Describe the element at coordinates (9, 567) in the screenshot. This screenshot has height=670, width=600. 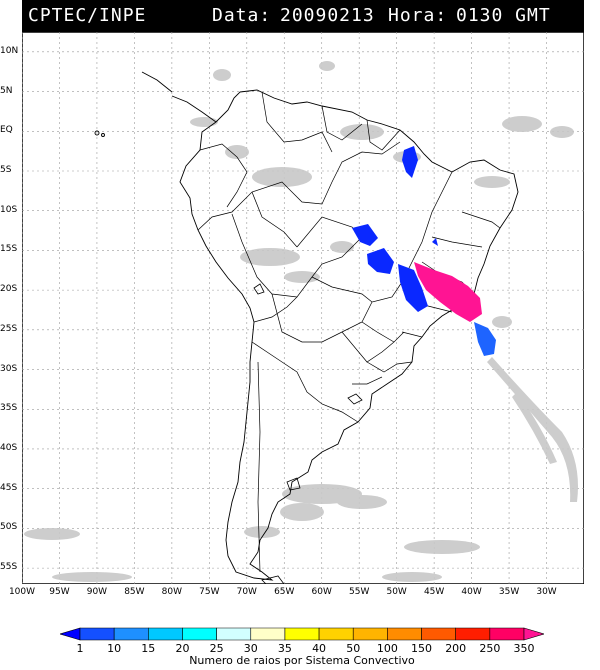
I see `latitude-label: 55S` at that location.